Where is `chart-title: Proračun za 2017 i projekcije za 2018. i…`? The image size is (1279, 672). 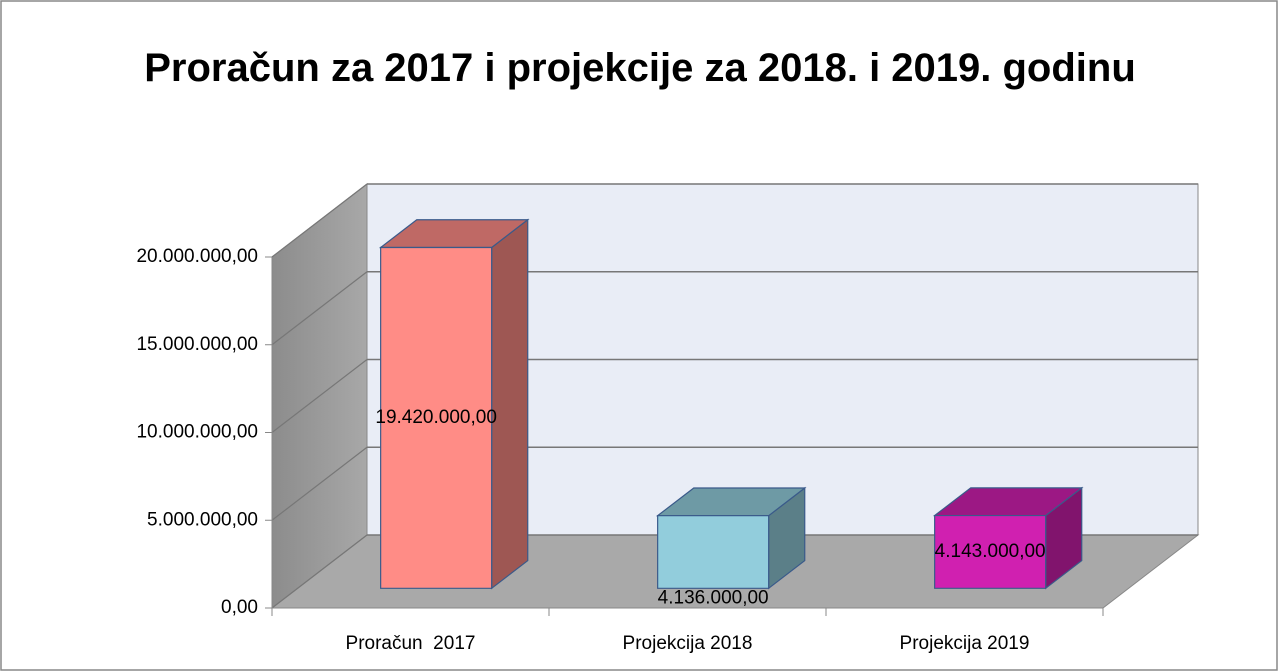
chart-title: Proračun za 2017 i projekcije za 2018. i… is located at coordinates (640, 68).